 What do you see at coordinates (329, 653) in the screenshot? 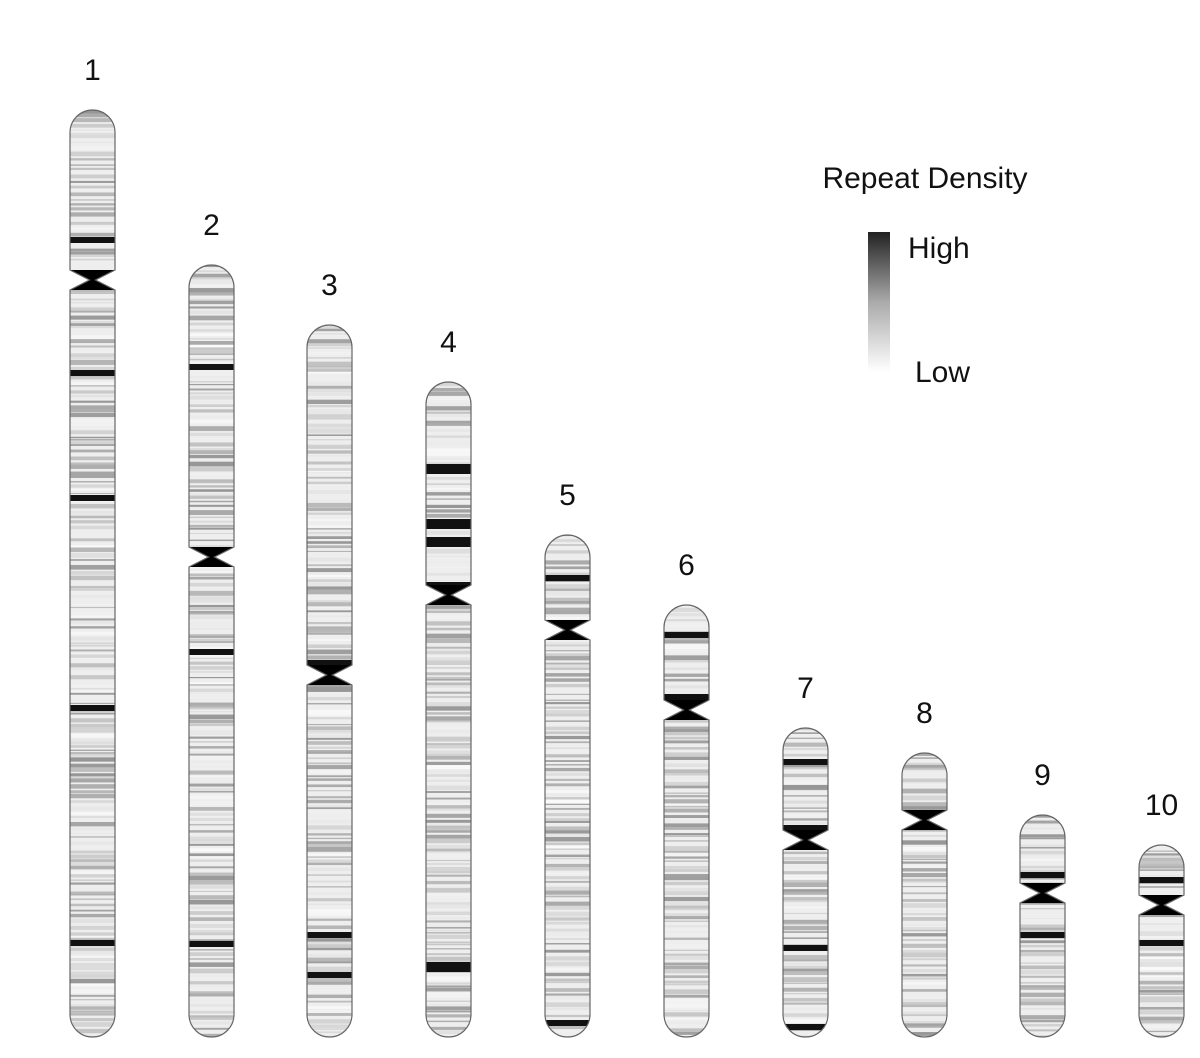
I see `chromosome: 3` at bounding box center [329, 653].